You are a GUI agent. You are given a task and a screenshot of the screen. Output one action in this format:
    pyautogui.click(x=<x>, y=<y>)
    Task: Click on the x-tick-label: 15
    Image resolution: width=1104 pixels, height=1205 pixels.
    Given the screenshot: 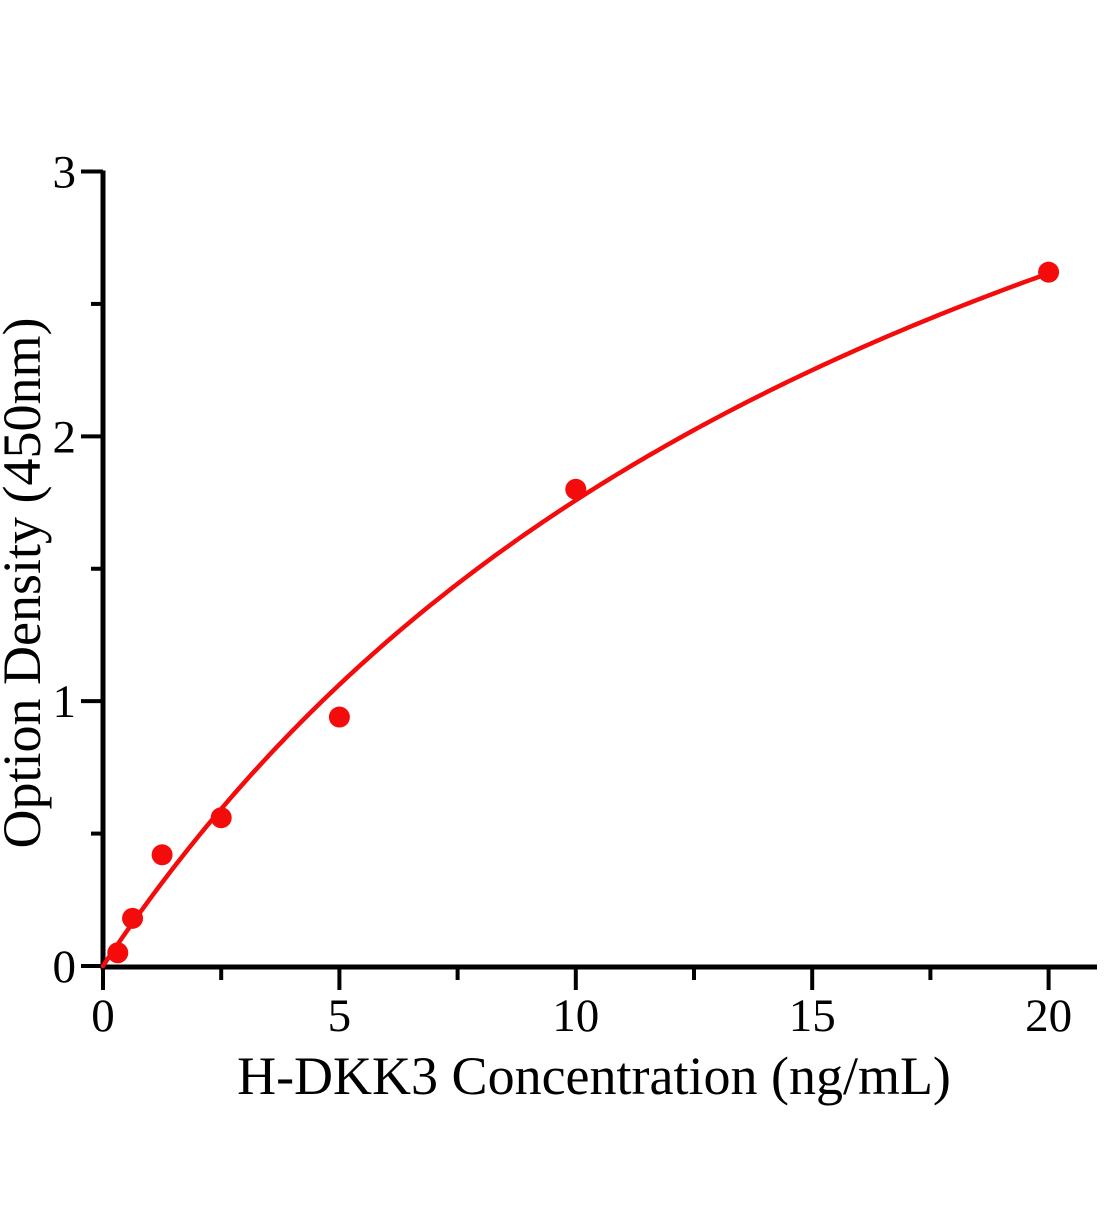 What is the action you would take?
    pyautogui.click(x=812, y=1016)
    